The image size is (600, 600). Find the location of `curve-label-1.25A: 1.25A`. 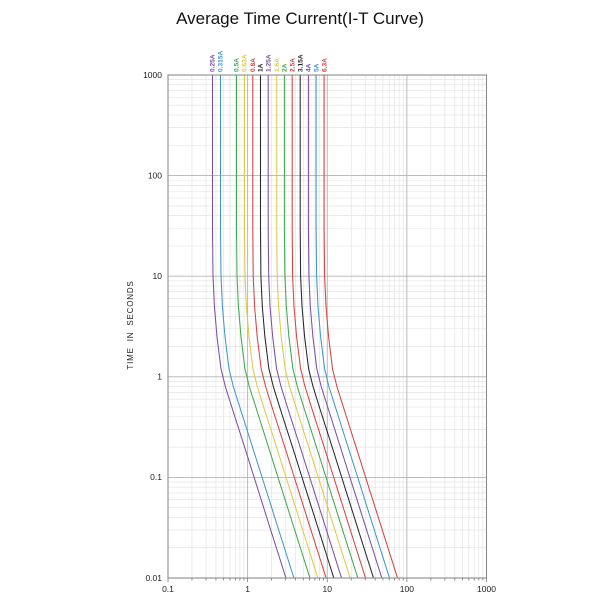

curve-label-1.25A: 1.25A is located at coordinates (268, 63).